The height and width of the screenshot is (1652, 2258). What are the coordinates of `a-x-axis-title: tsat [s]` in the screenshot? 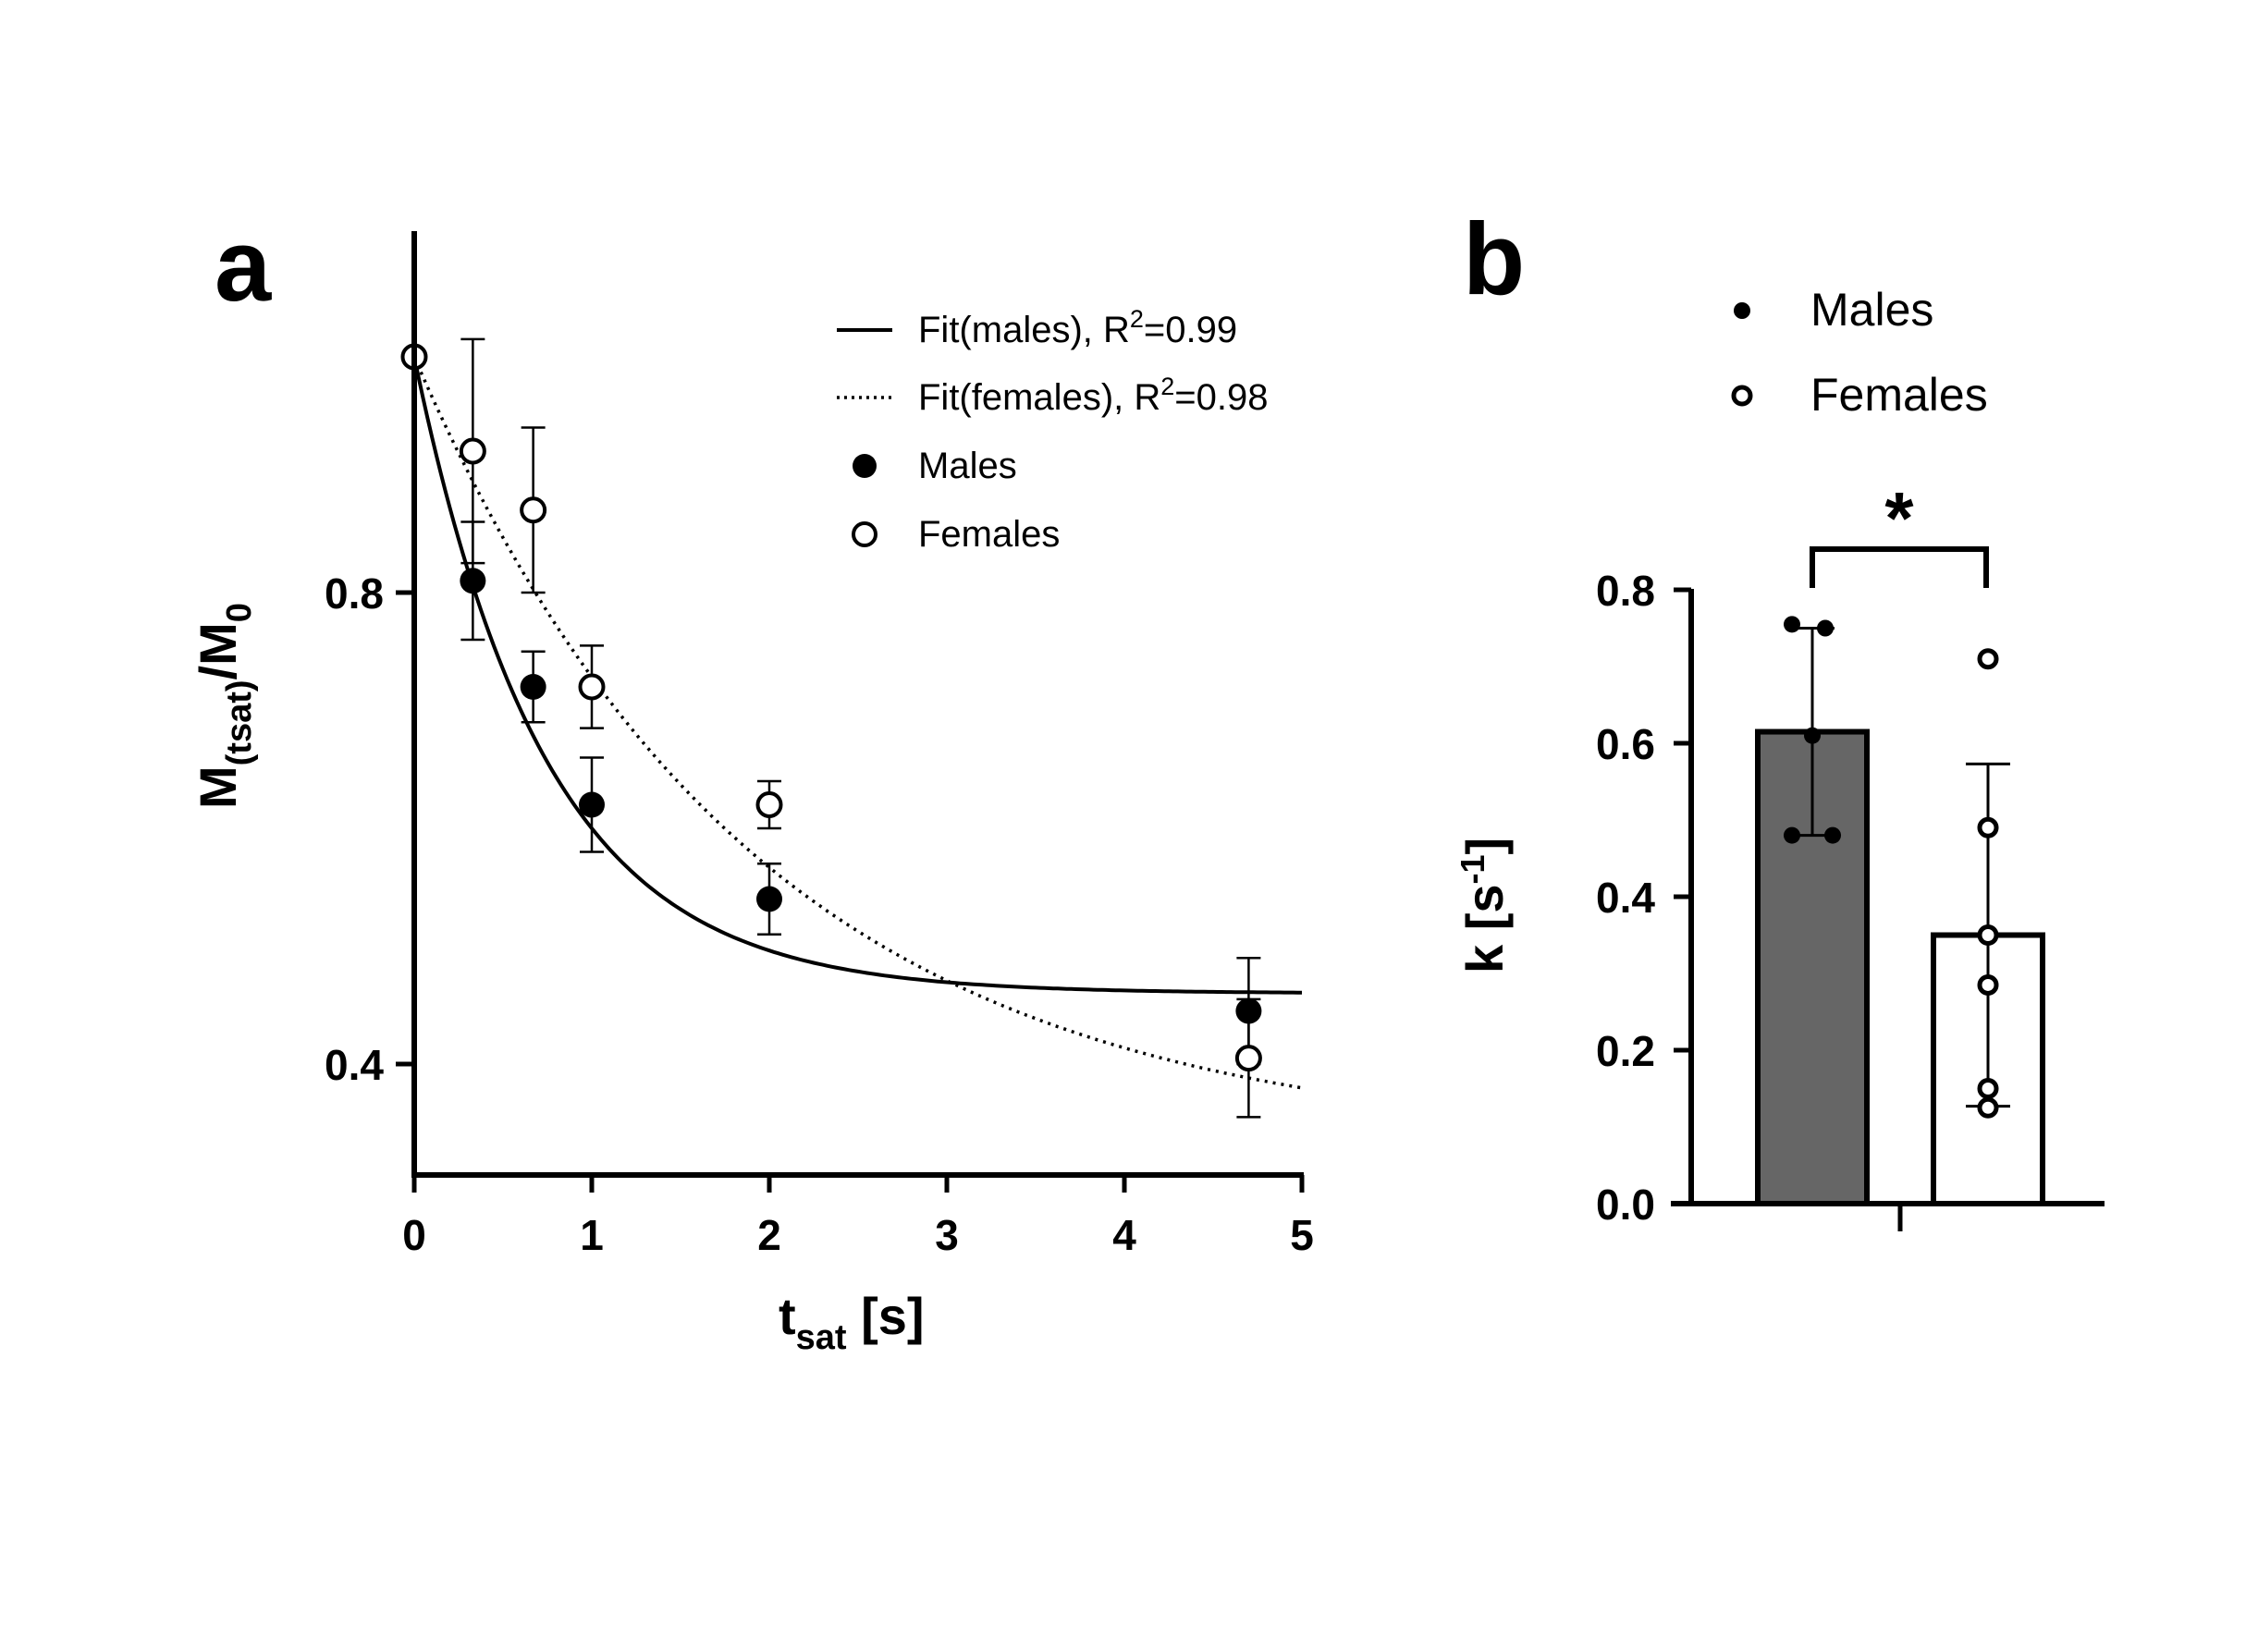 It's located at (852, 1322).